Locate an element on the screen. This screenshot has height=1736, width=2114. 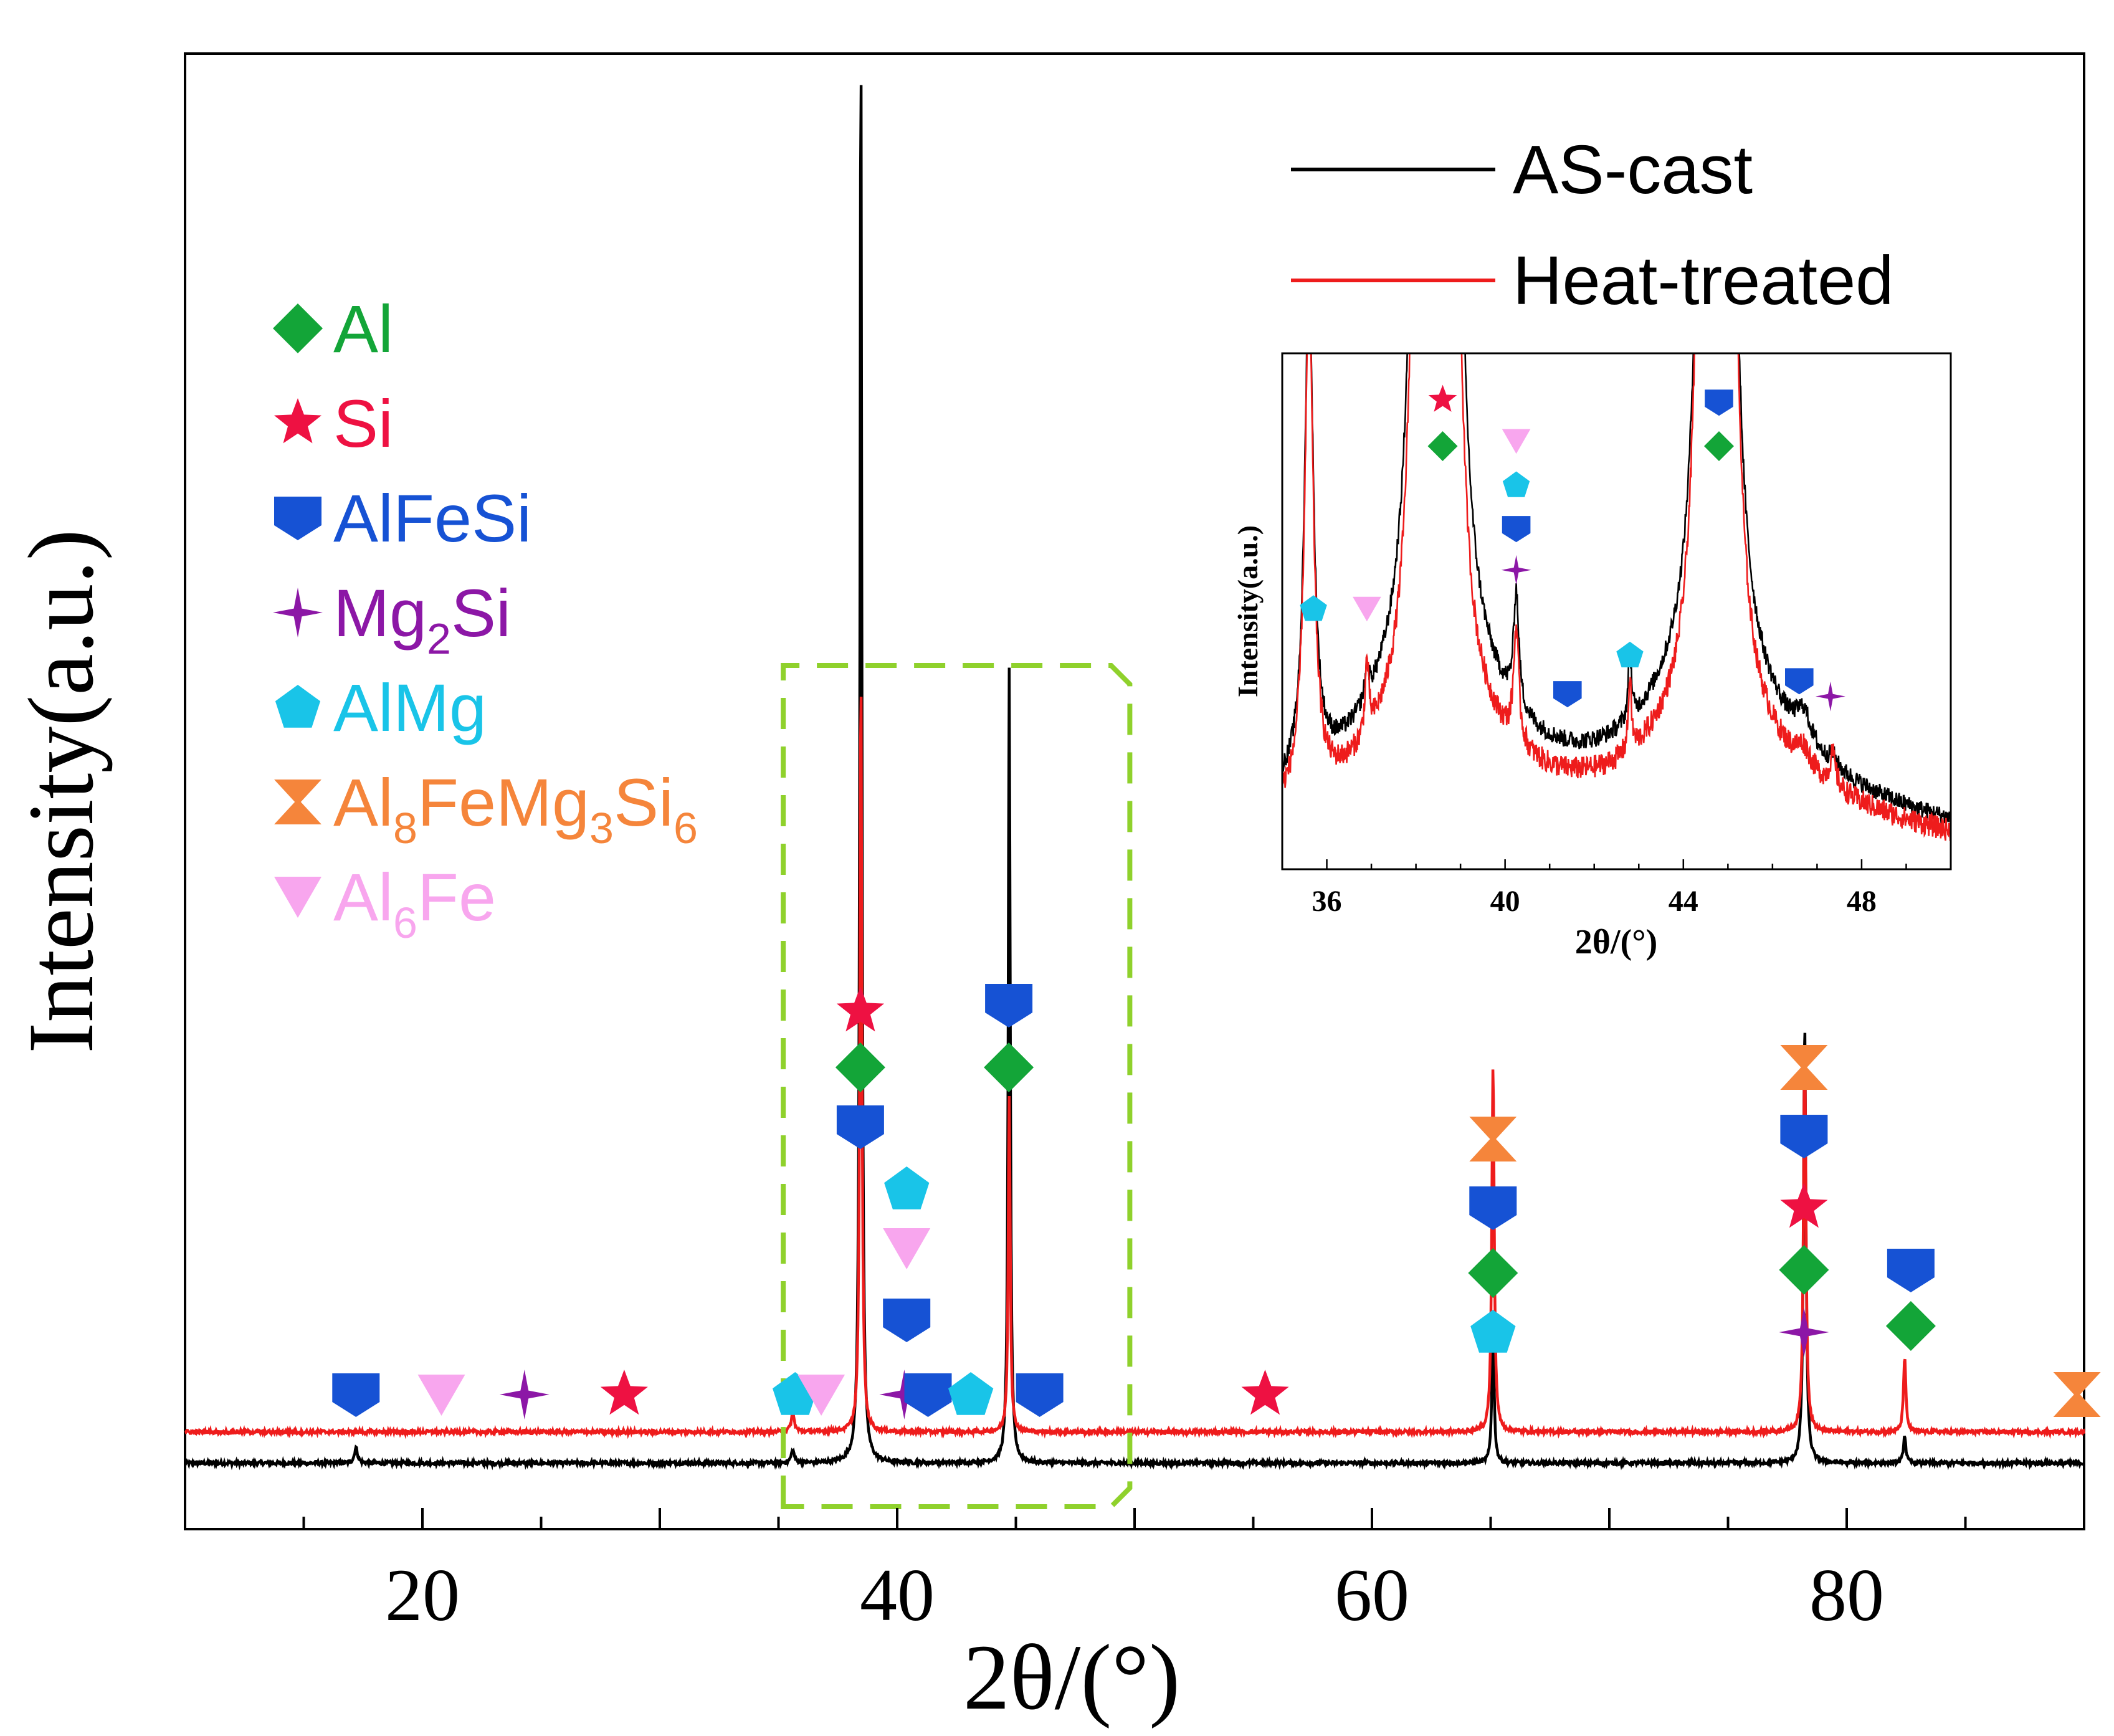
inset-x-axis-label: 2θ/(°) is located at coordinates (1616, 942).